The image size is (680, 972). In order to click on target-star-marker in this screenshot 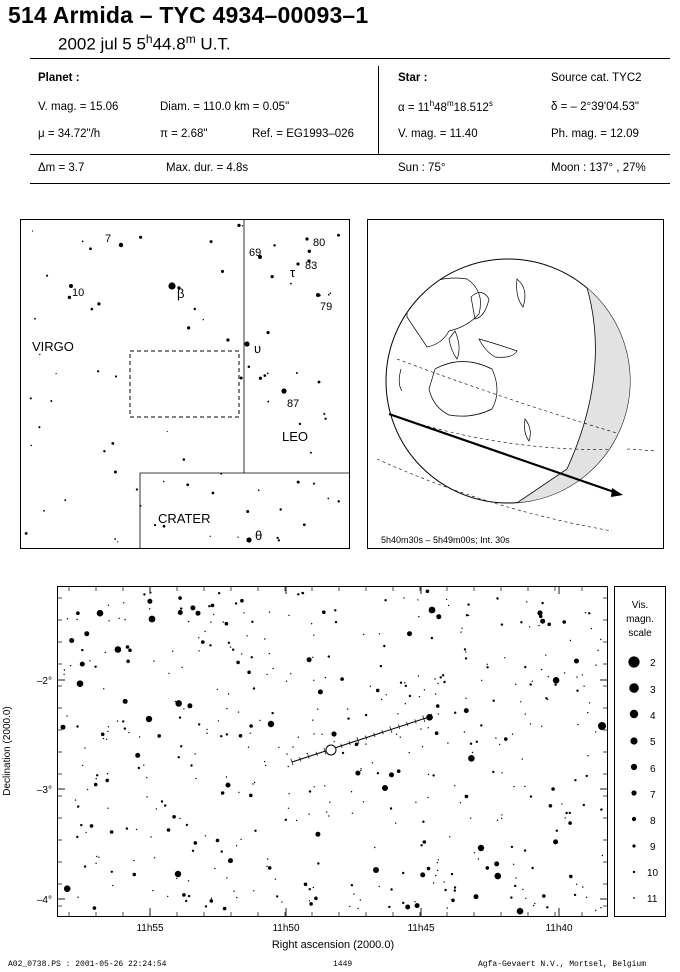, I will do `click(331, 750)`.